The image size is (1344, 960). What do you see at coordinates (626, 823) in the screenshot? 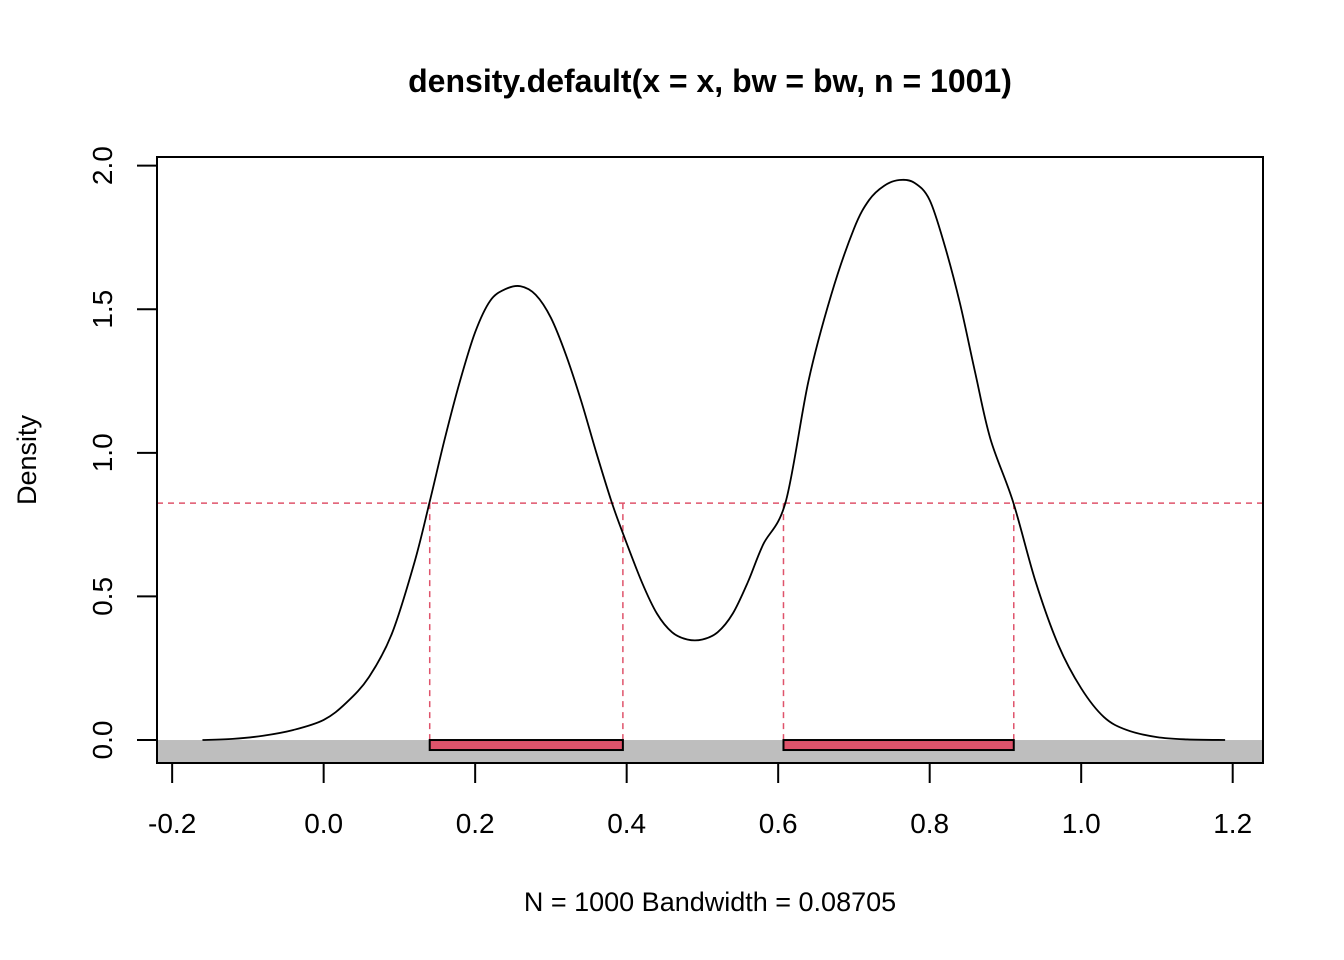
I see `x-tick-label: 0.4` at bounding box center [626, 823].